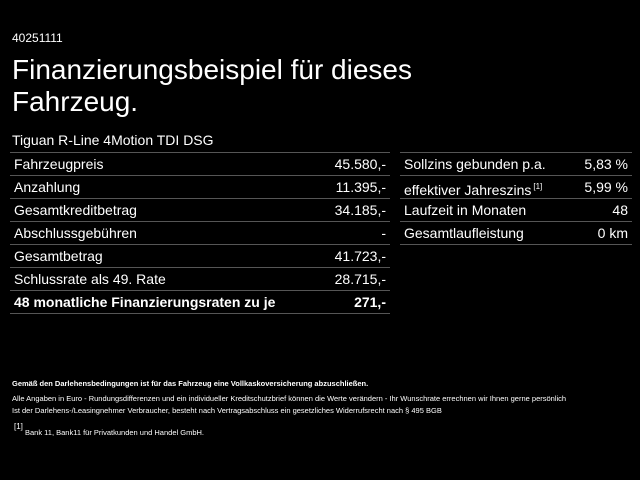  I want to click on row-value: 41.723,-, so click(360, 256).